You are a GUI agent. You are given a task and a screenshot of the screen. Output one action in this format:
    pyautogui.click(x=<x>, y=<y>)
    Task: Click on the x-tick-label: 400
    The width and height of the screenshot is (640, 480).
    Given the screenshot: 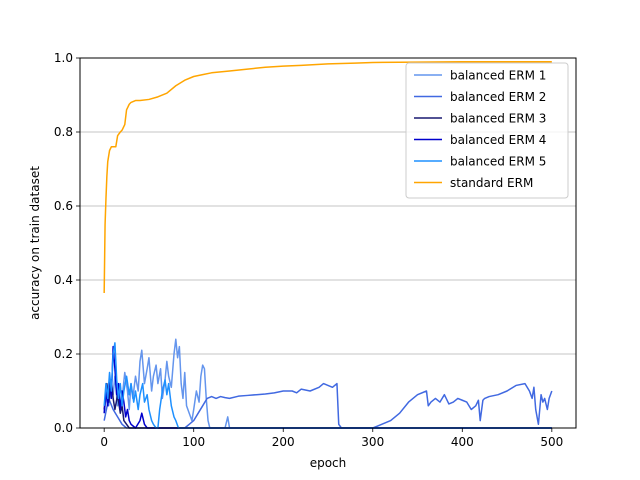 What is the action you would take?
    pyautogui.click(x=462, y=442)
    